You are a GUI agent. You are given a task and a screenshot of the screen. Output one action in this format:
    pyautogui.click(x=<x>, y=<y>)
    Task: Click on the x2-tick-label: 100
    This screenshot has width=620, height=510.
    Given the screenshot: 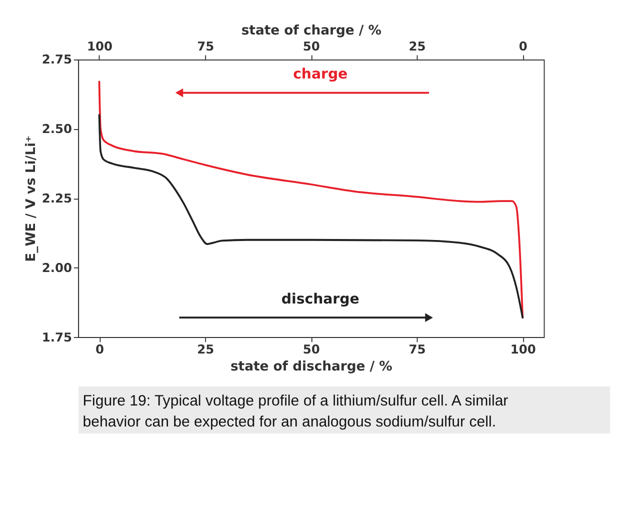 What is the action you would take?
    pyautogui.click(x=99, y=47)
    